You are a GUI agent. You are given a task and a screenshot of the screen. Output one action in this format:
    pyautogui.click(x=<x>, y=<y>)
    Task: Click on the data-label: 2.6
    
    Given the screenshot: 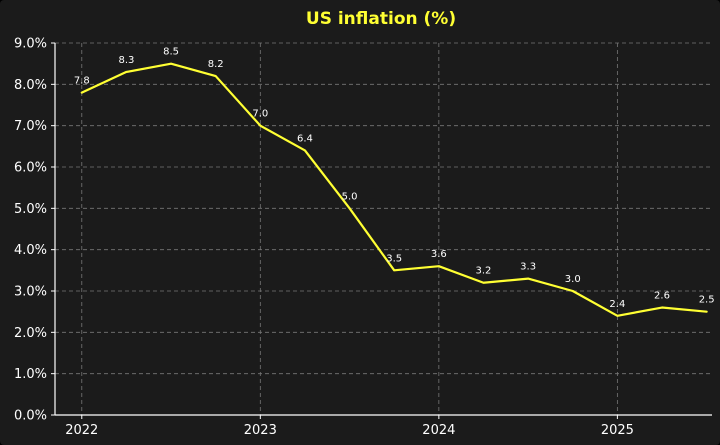 What is the action you would take?
    pyautogui.click(x=662, y=296)
    